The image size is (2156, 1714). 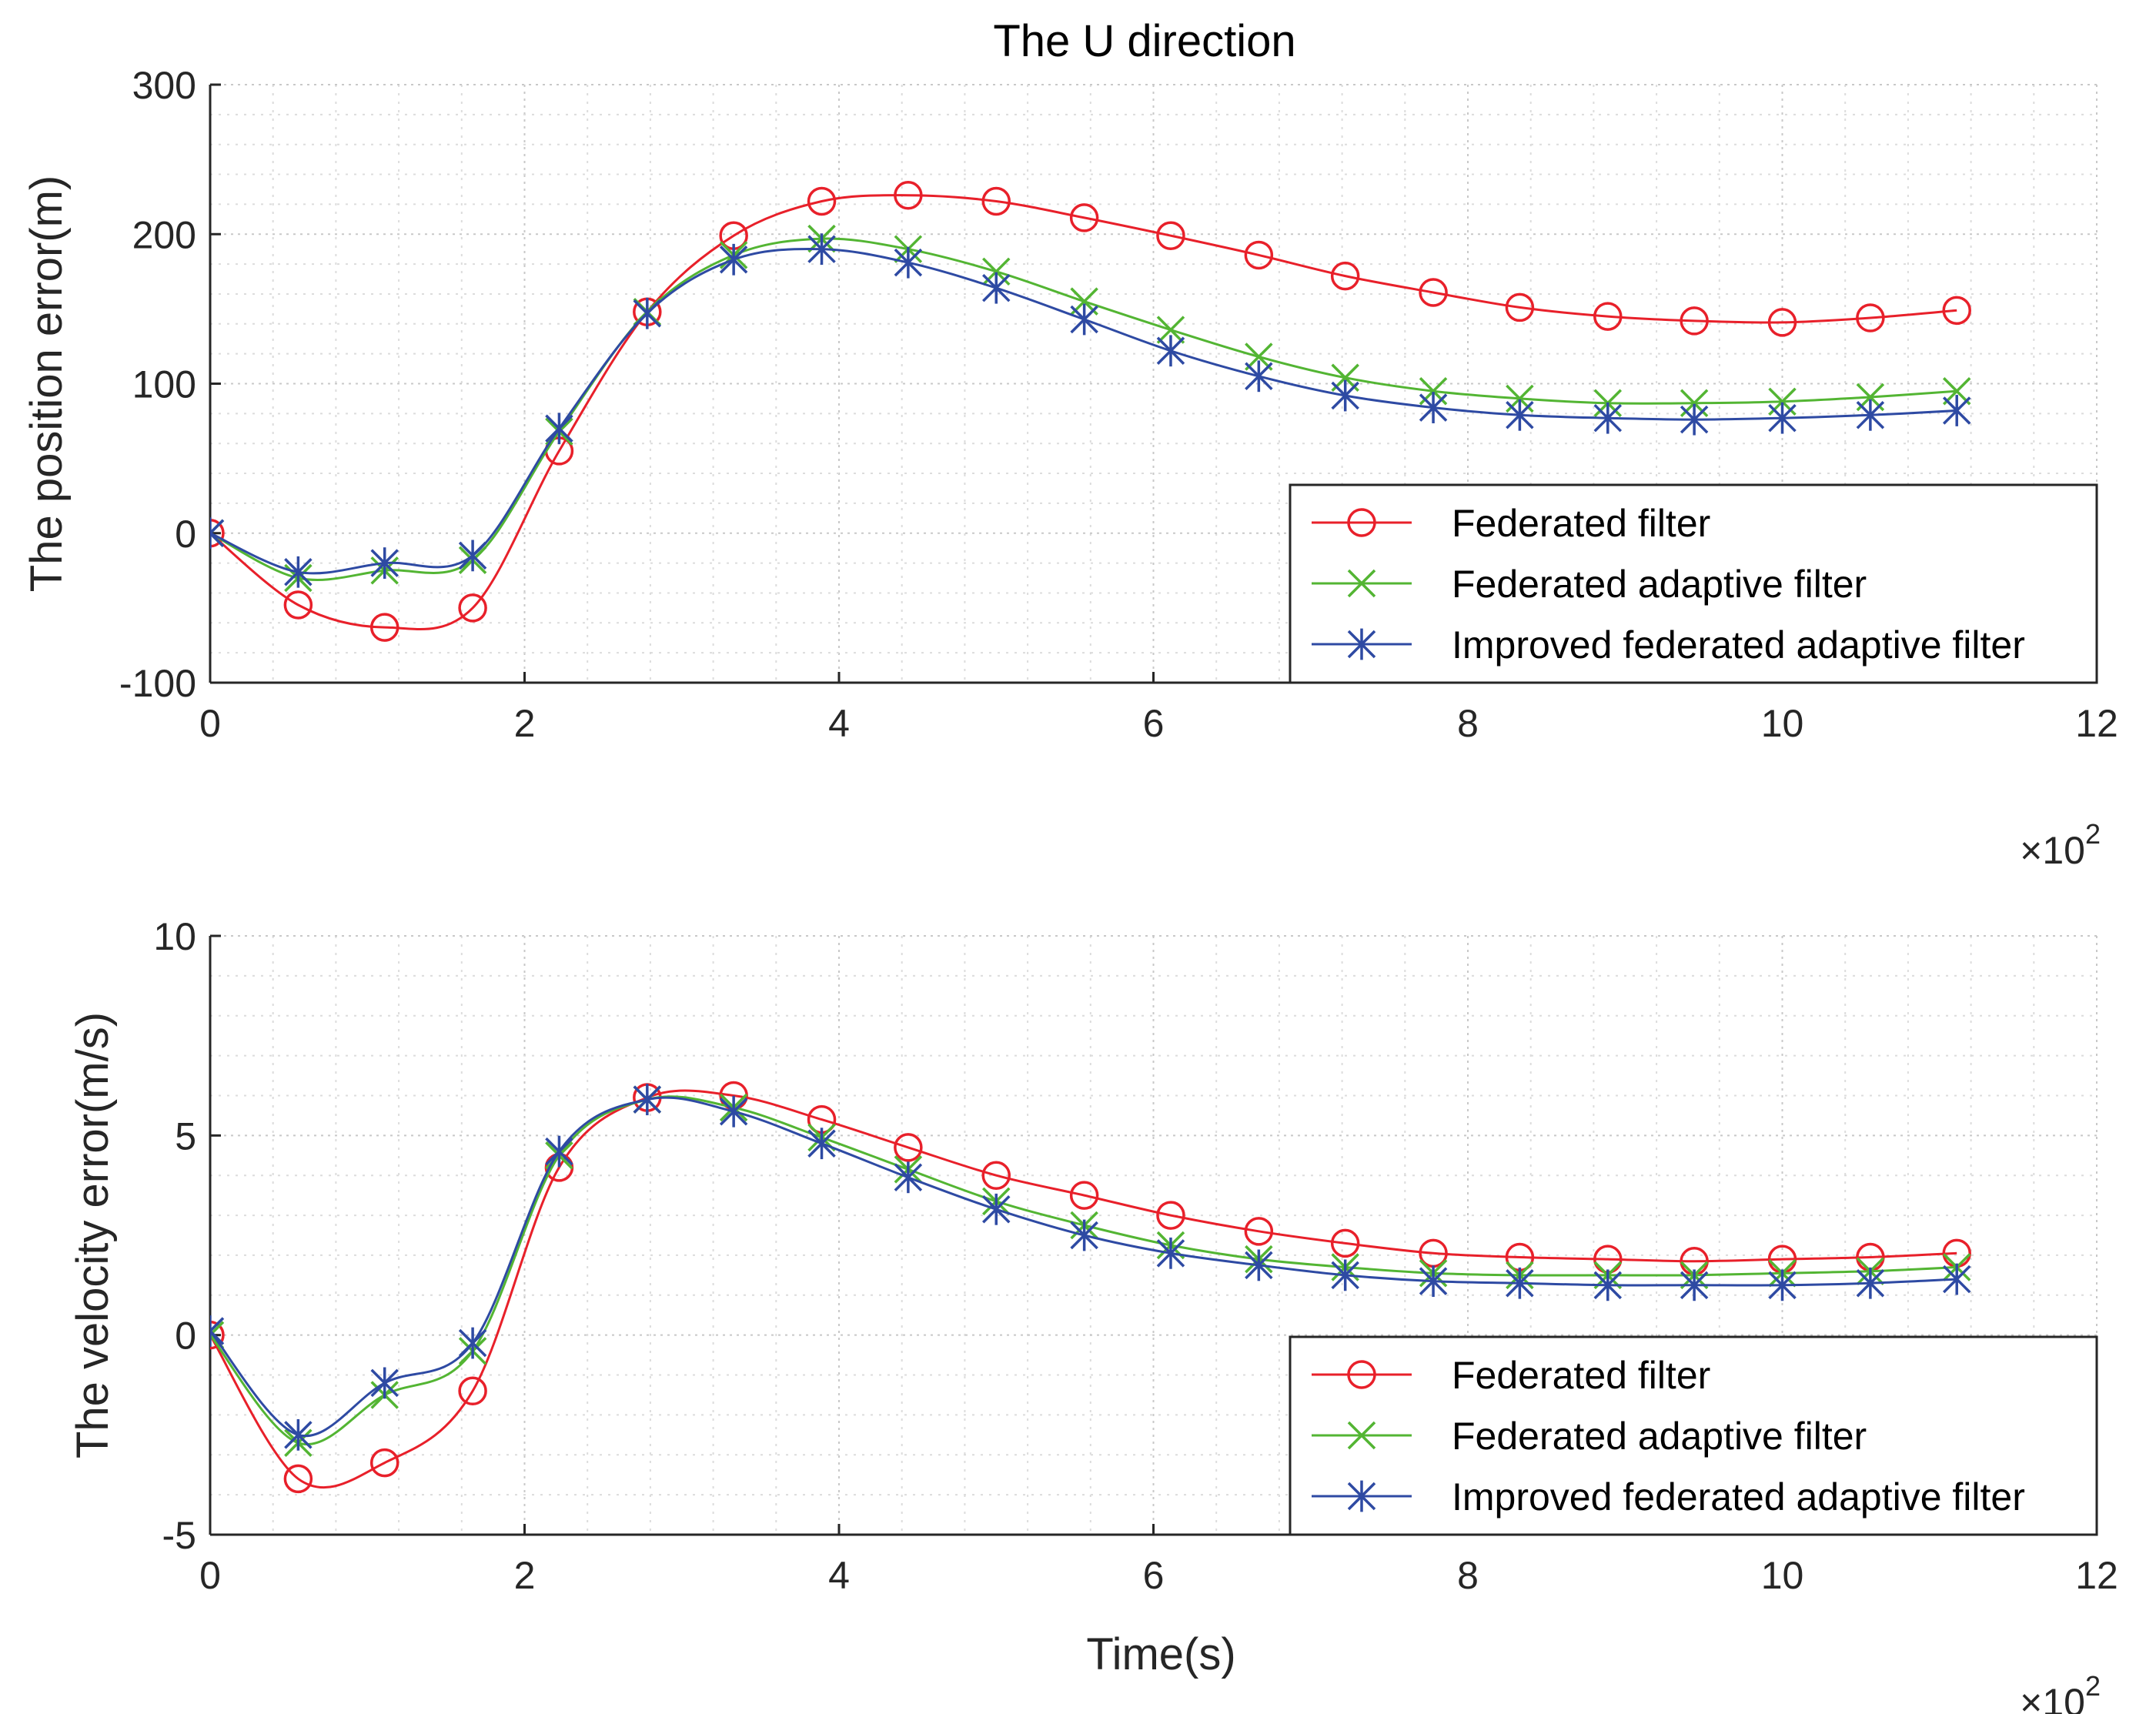 What do you see at coordinates (186, 1136) in the screenshot?
I see `y-tick-label: 5` at bounding box center [186, 1136].